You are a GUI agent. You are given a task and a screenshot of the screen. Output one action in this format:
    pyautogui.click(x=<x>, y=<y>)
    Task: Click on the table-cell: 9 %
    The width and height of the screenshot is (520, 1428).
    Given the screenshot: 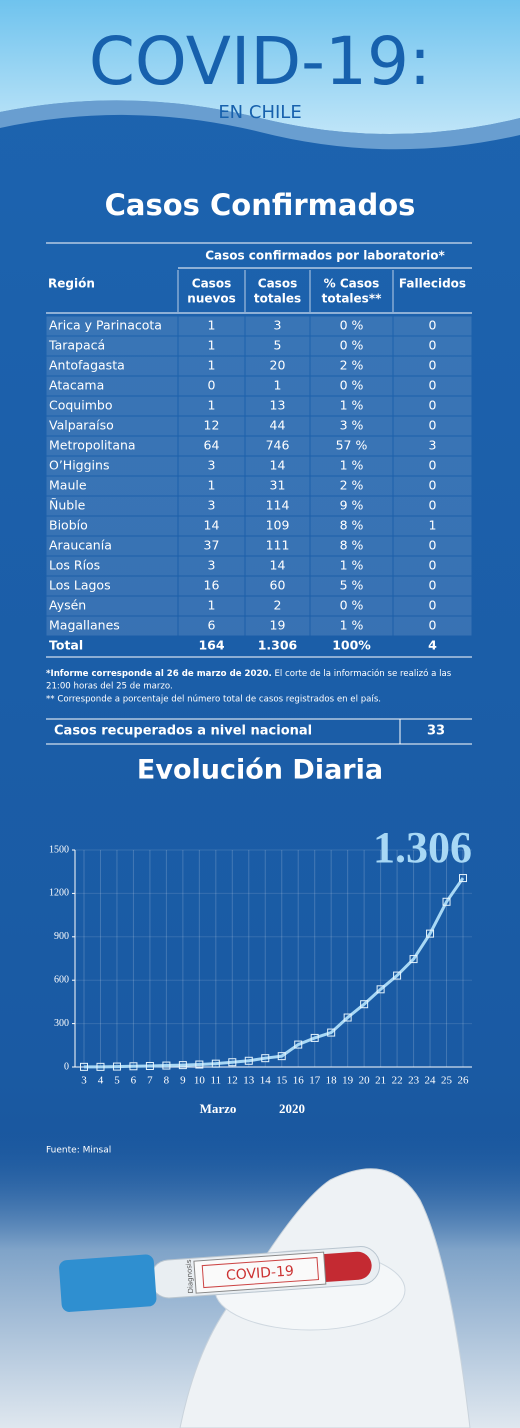 What is the action you would take?
    pyautogui.click(x=352, y=505)
    